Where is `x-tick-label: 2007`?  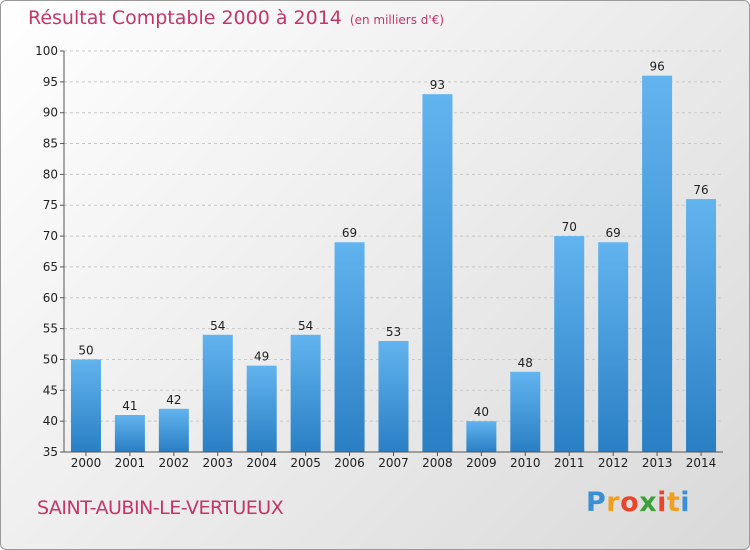
x-tick-label: 2007 is located at coordinates (393, 463).